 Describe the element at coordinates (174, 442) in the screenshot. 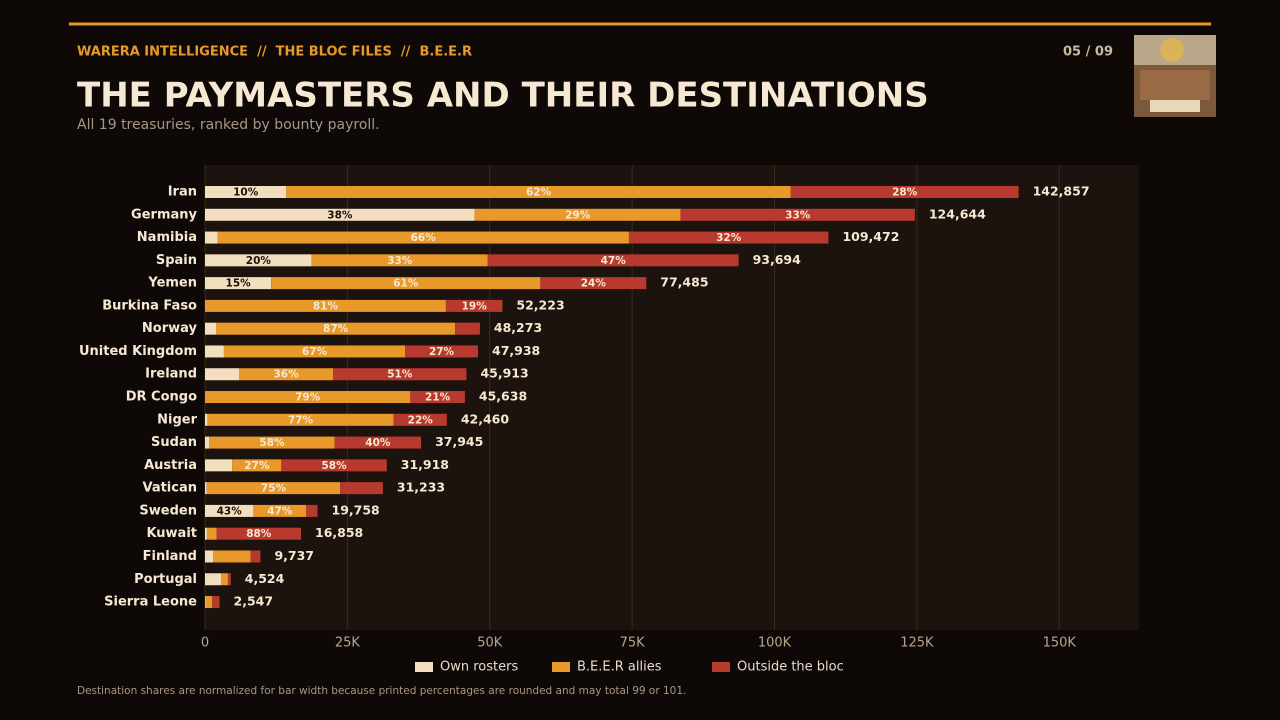

I see `y-tick-label: Sudan` at that location.